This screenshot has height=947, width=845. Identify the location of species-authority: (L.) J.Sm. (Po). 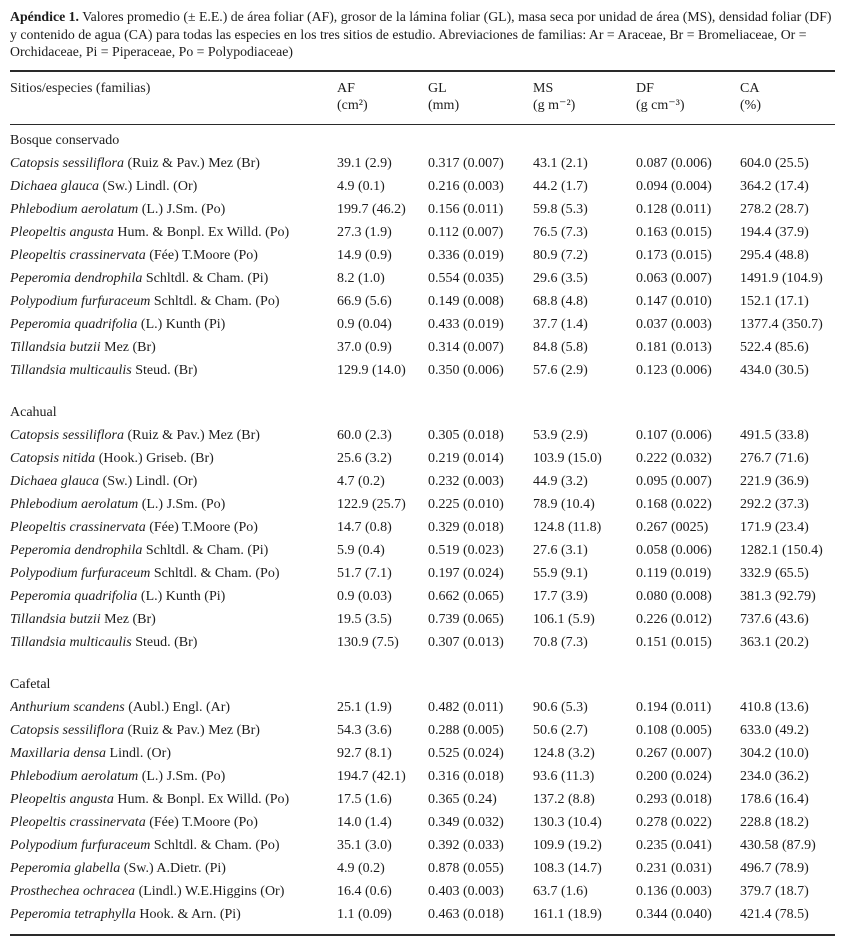
(182, 209).